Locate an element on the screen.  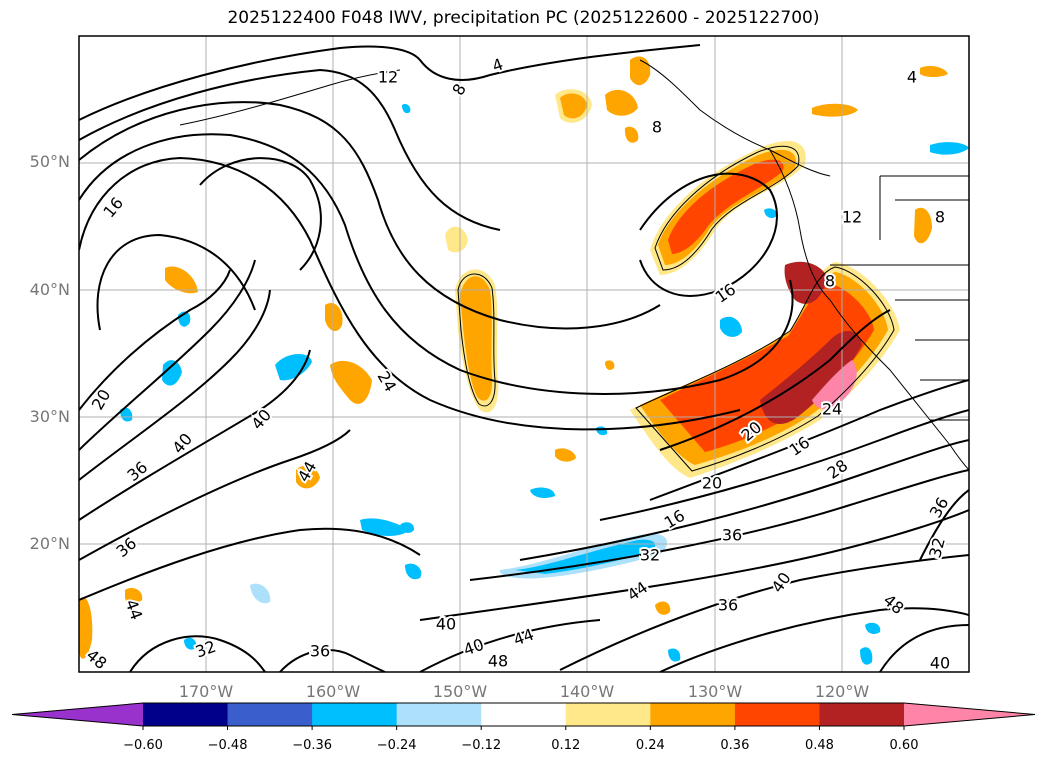
lon-label-170w: 170°W is located at coordinates (206, 691).